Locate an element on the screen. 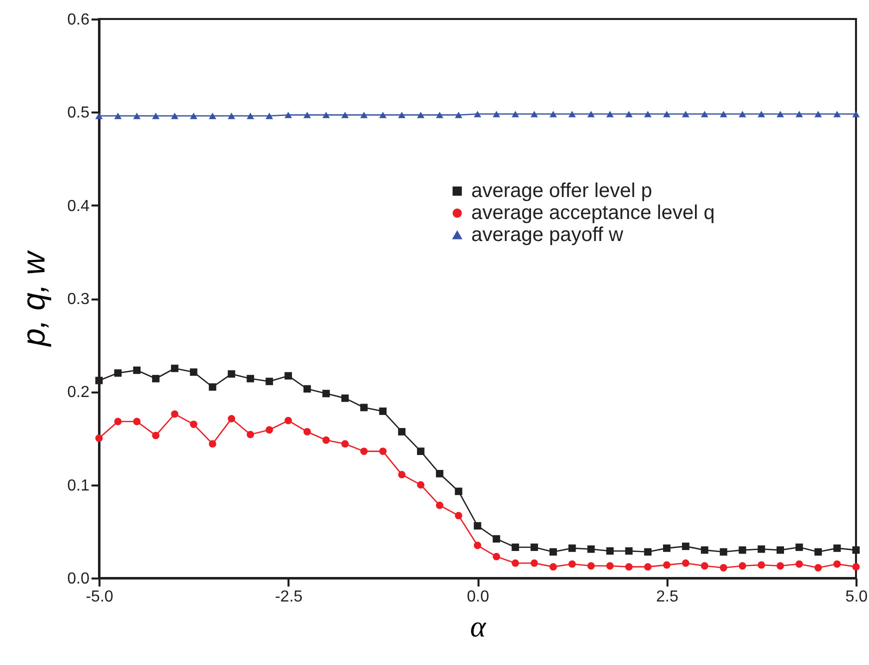  legend-label: average acceptance level q is located at coordinates (593, 213).